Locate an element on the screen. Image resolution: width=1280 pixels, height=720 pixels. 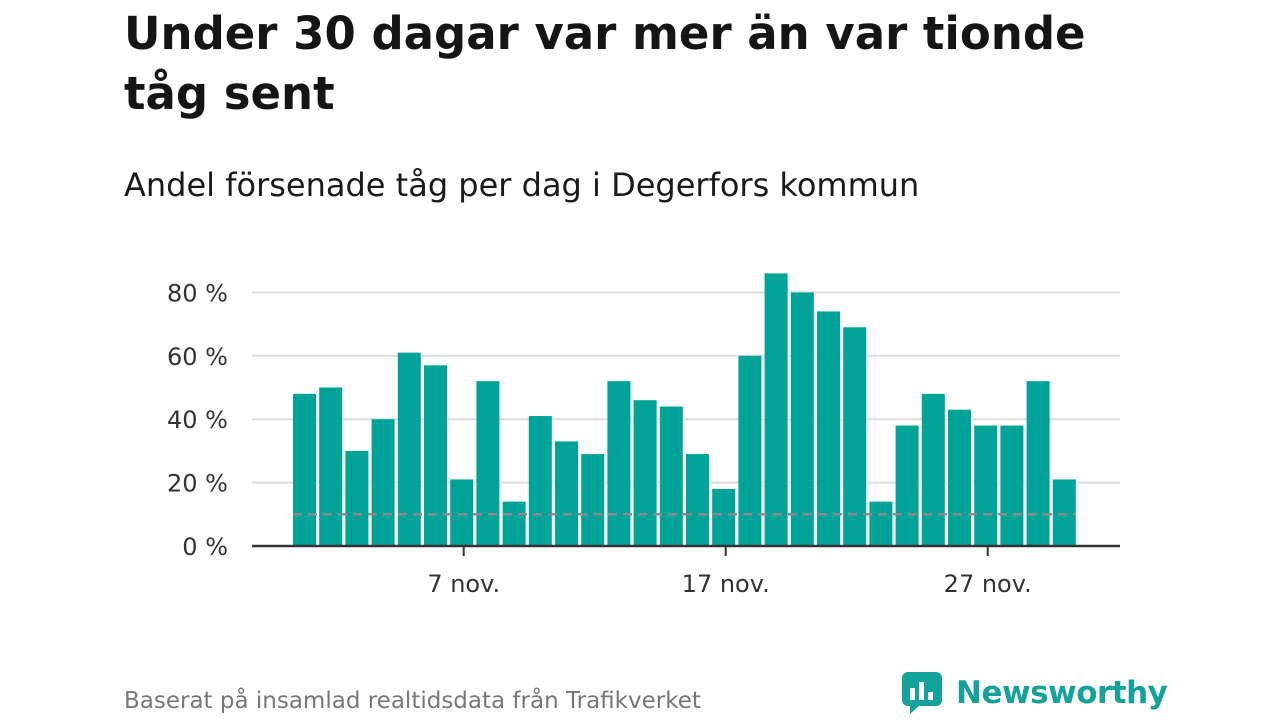
y-tick-label: 20 % is located at coordinates (197, 484).